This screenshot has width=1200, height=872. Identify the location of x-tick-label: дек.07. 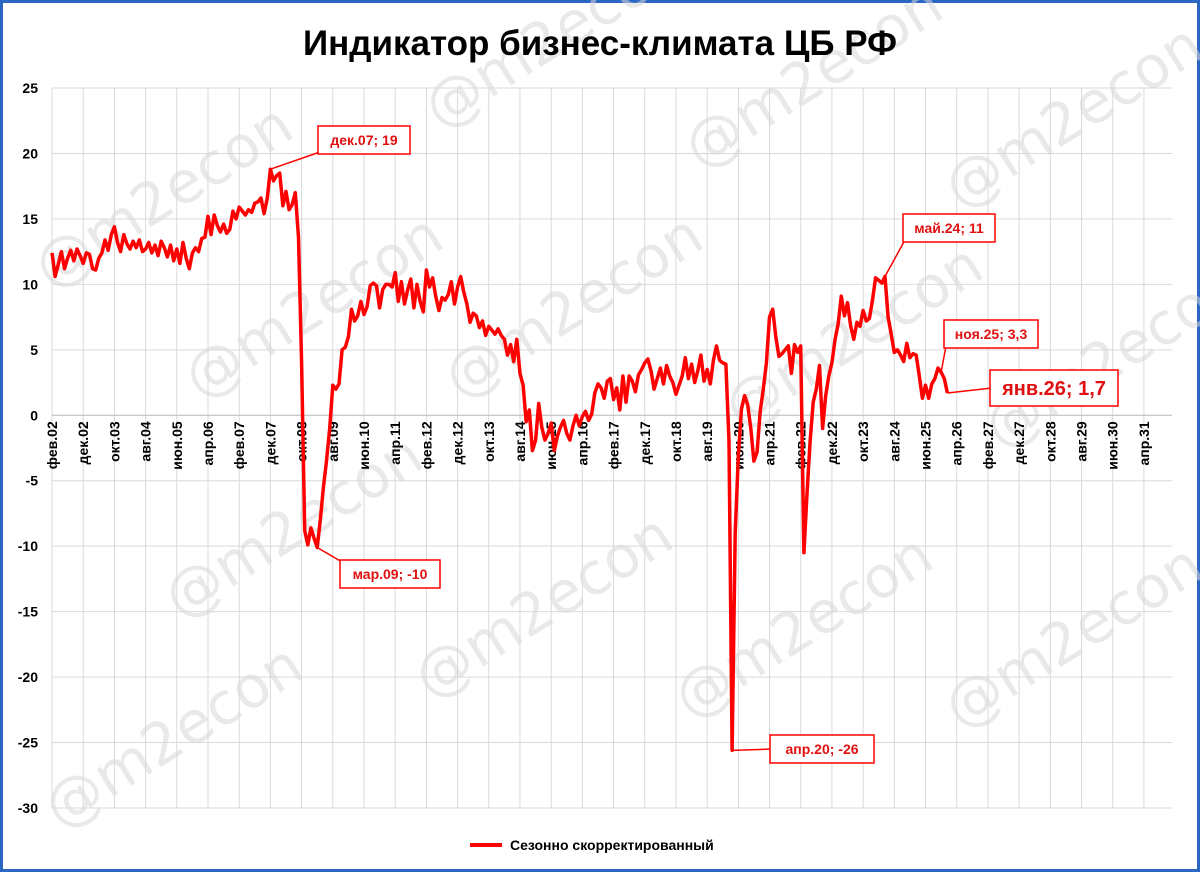
(270, 442).